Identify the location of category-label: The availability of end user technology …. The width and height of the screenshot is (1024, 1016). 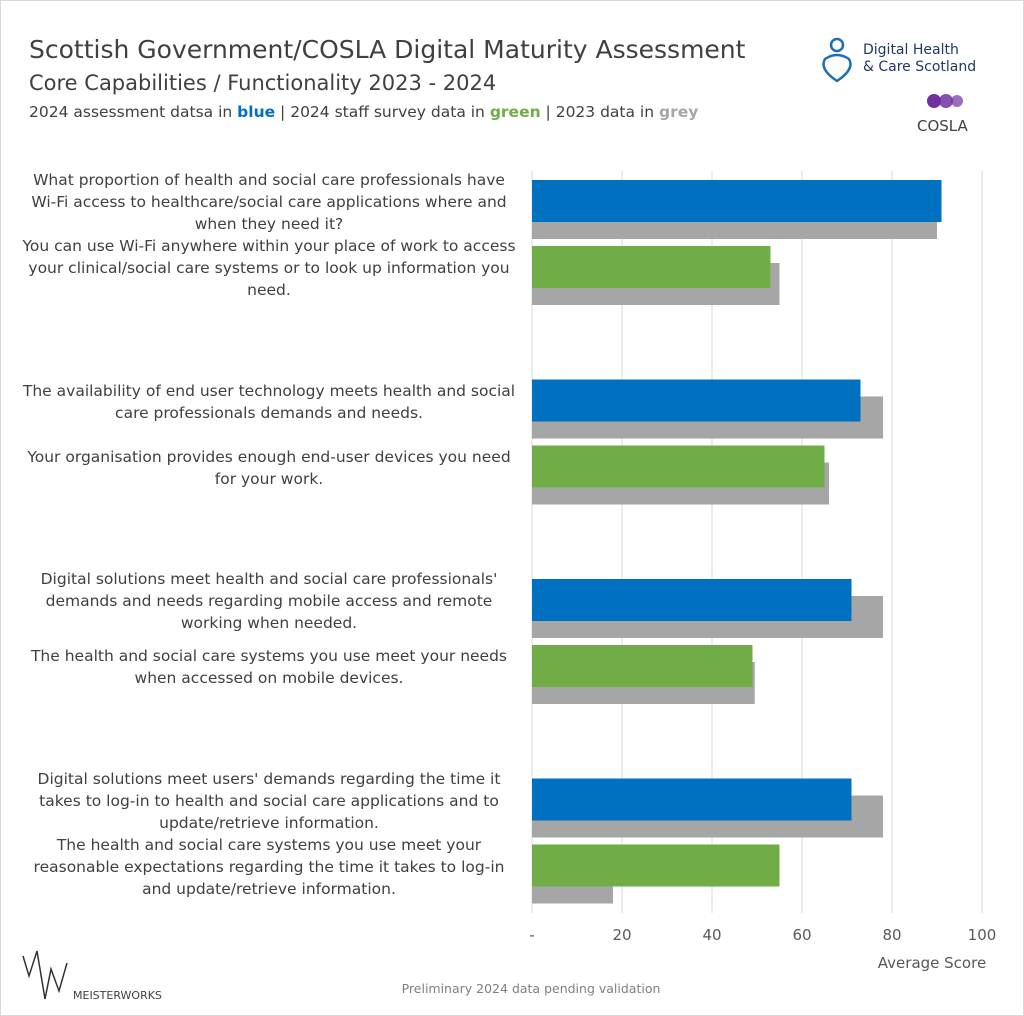
(269, 401).